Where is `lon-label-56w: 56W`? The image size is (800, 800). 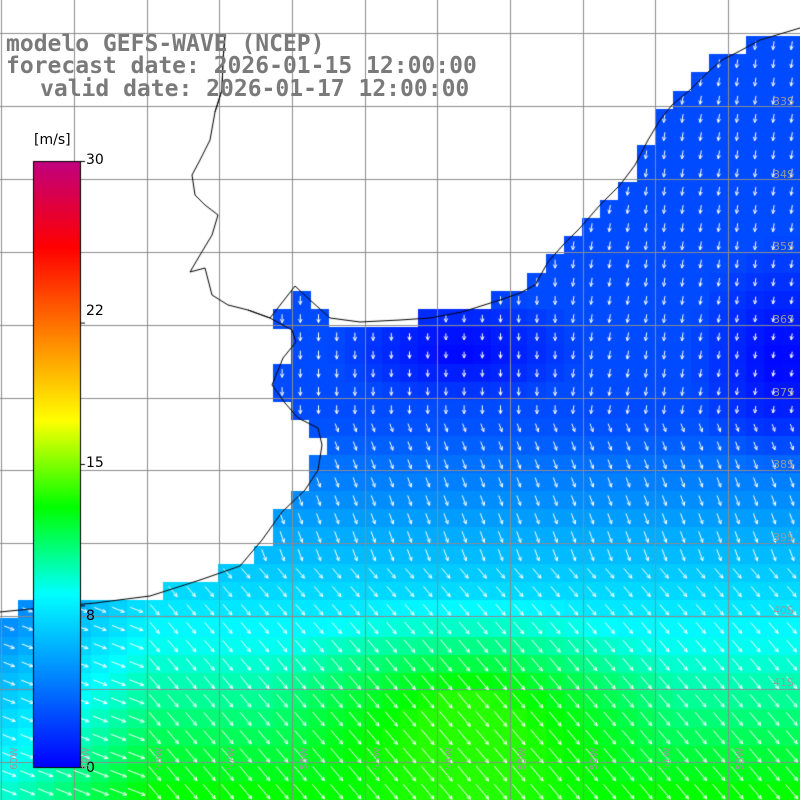
lon-label-56w: 56W is located at coordinates (304, 758).